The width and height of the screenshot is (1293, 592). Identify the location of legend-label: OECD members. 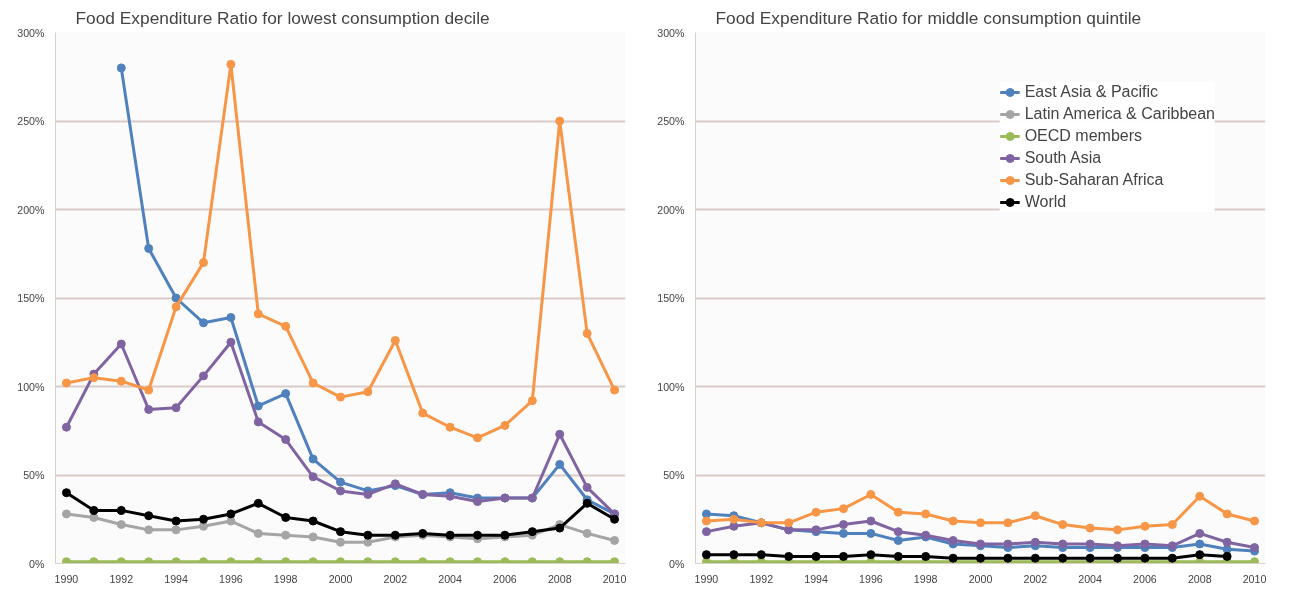
(1083, 136).